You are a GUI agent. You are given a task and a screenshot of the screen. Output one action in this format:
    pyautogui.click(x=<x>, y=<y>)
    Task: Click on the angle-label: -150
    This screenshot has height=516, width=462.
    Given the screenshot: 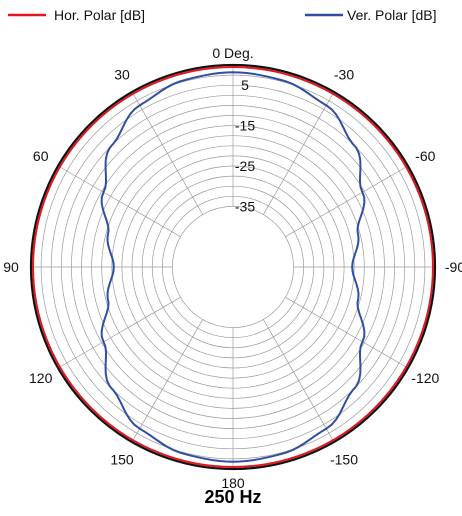 What is the action you would take?
    pyautogui.click(x=344, y=459)
    